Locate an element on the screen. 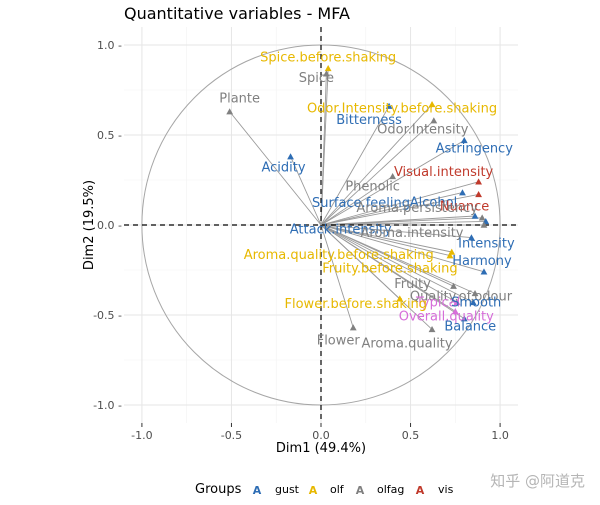 The height and width of the screenshot is (505, 600). point-odor-intensity is located at coordinates (434, 120).